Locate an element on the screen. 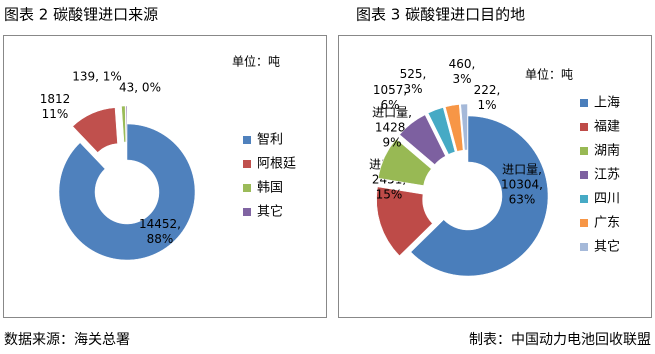 The height and width of the screenshot is (354, 655). legend-label: 江苏 is located at coordinates (607, 175).